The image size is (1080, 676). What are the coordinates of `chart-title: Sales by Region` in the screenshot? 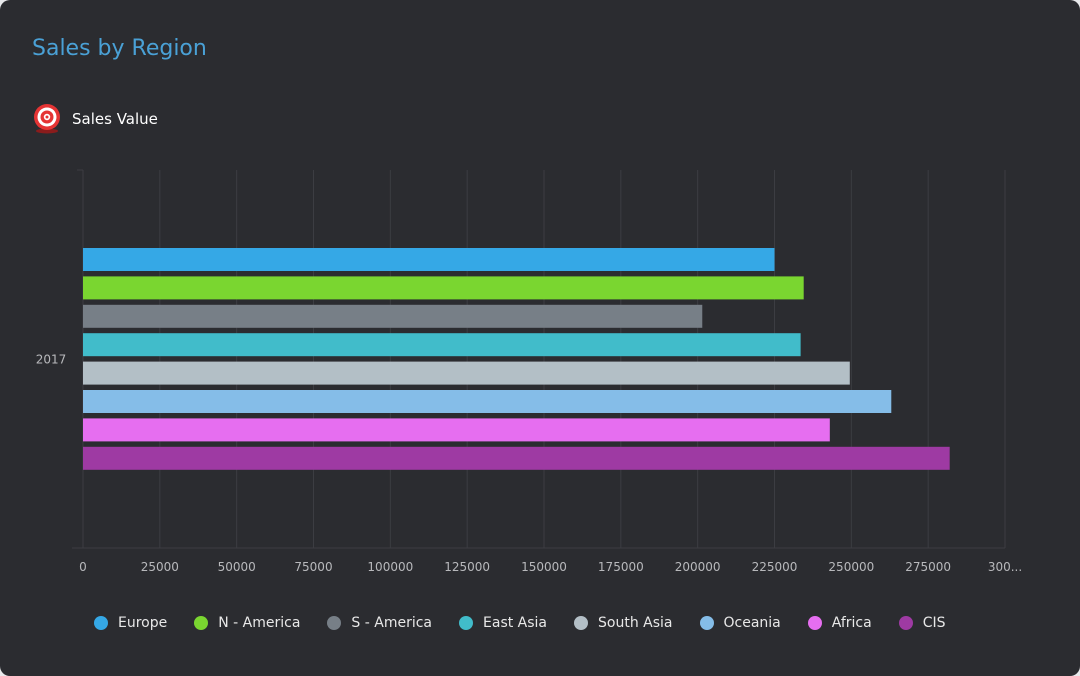 It's located at (119, 48).